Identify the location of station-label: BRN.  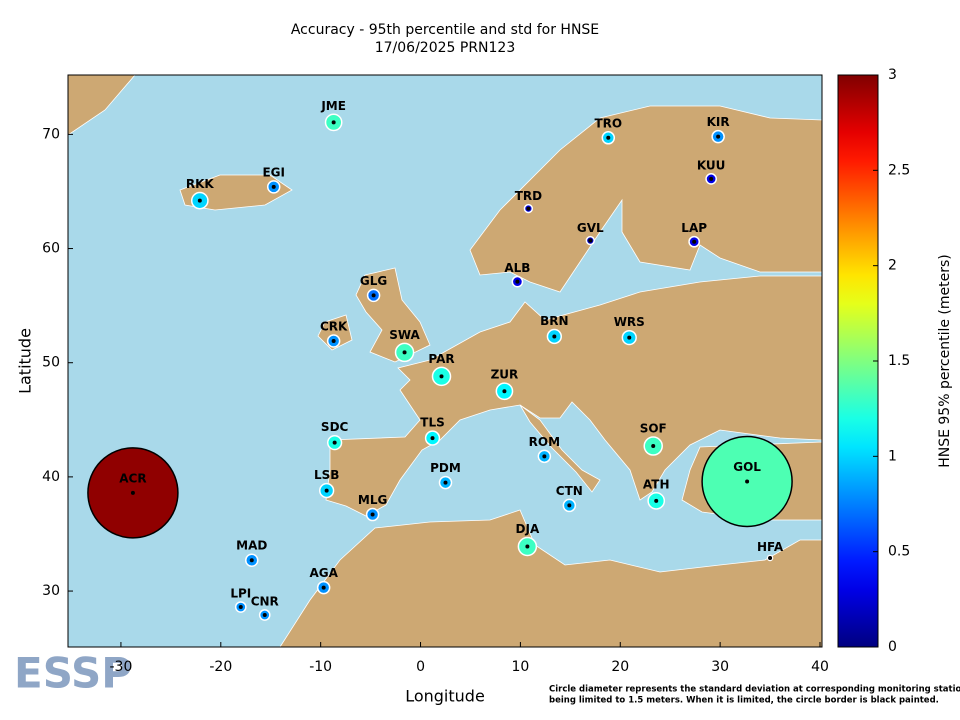
(554, 321).